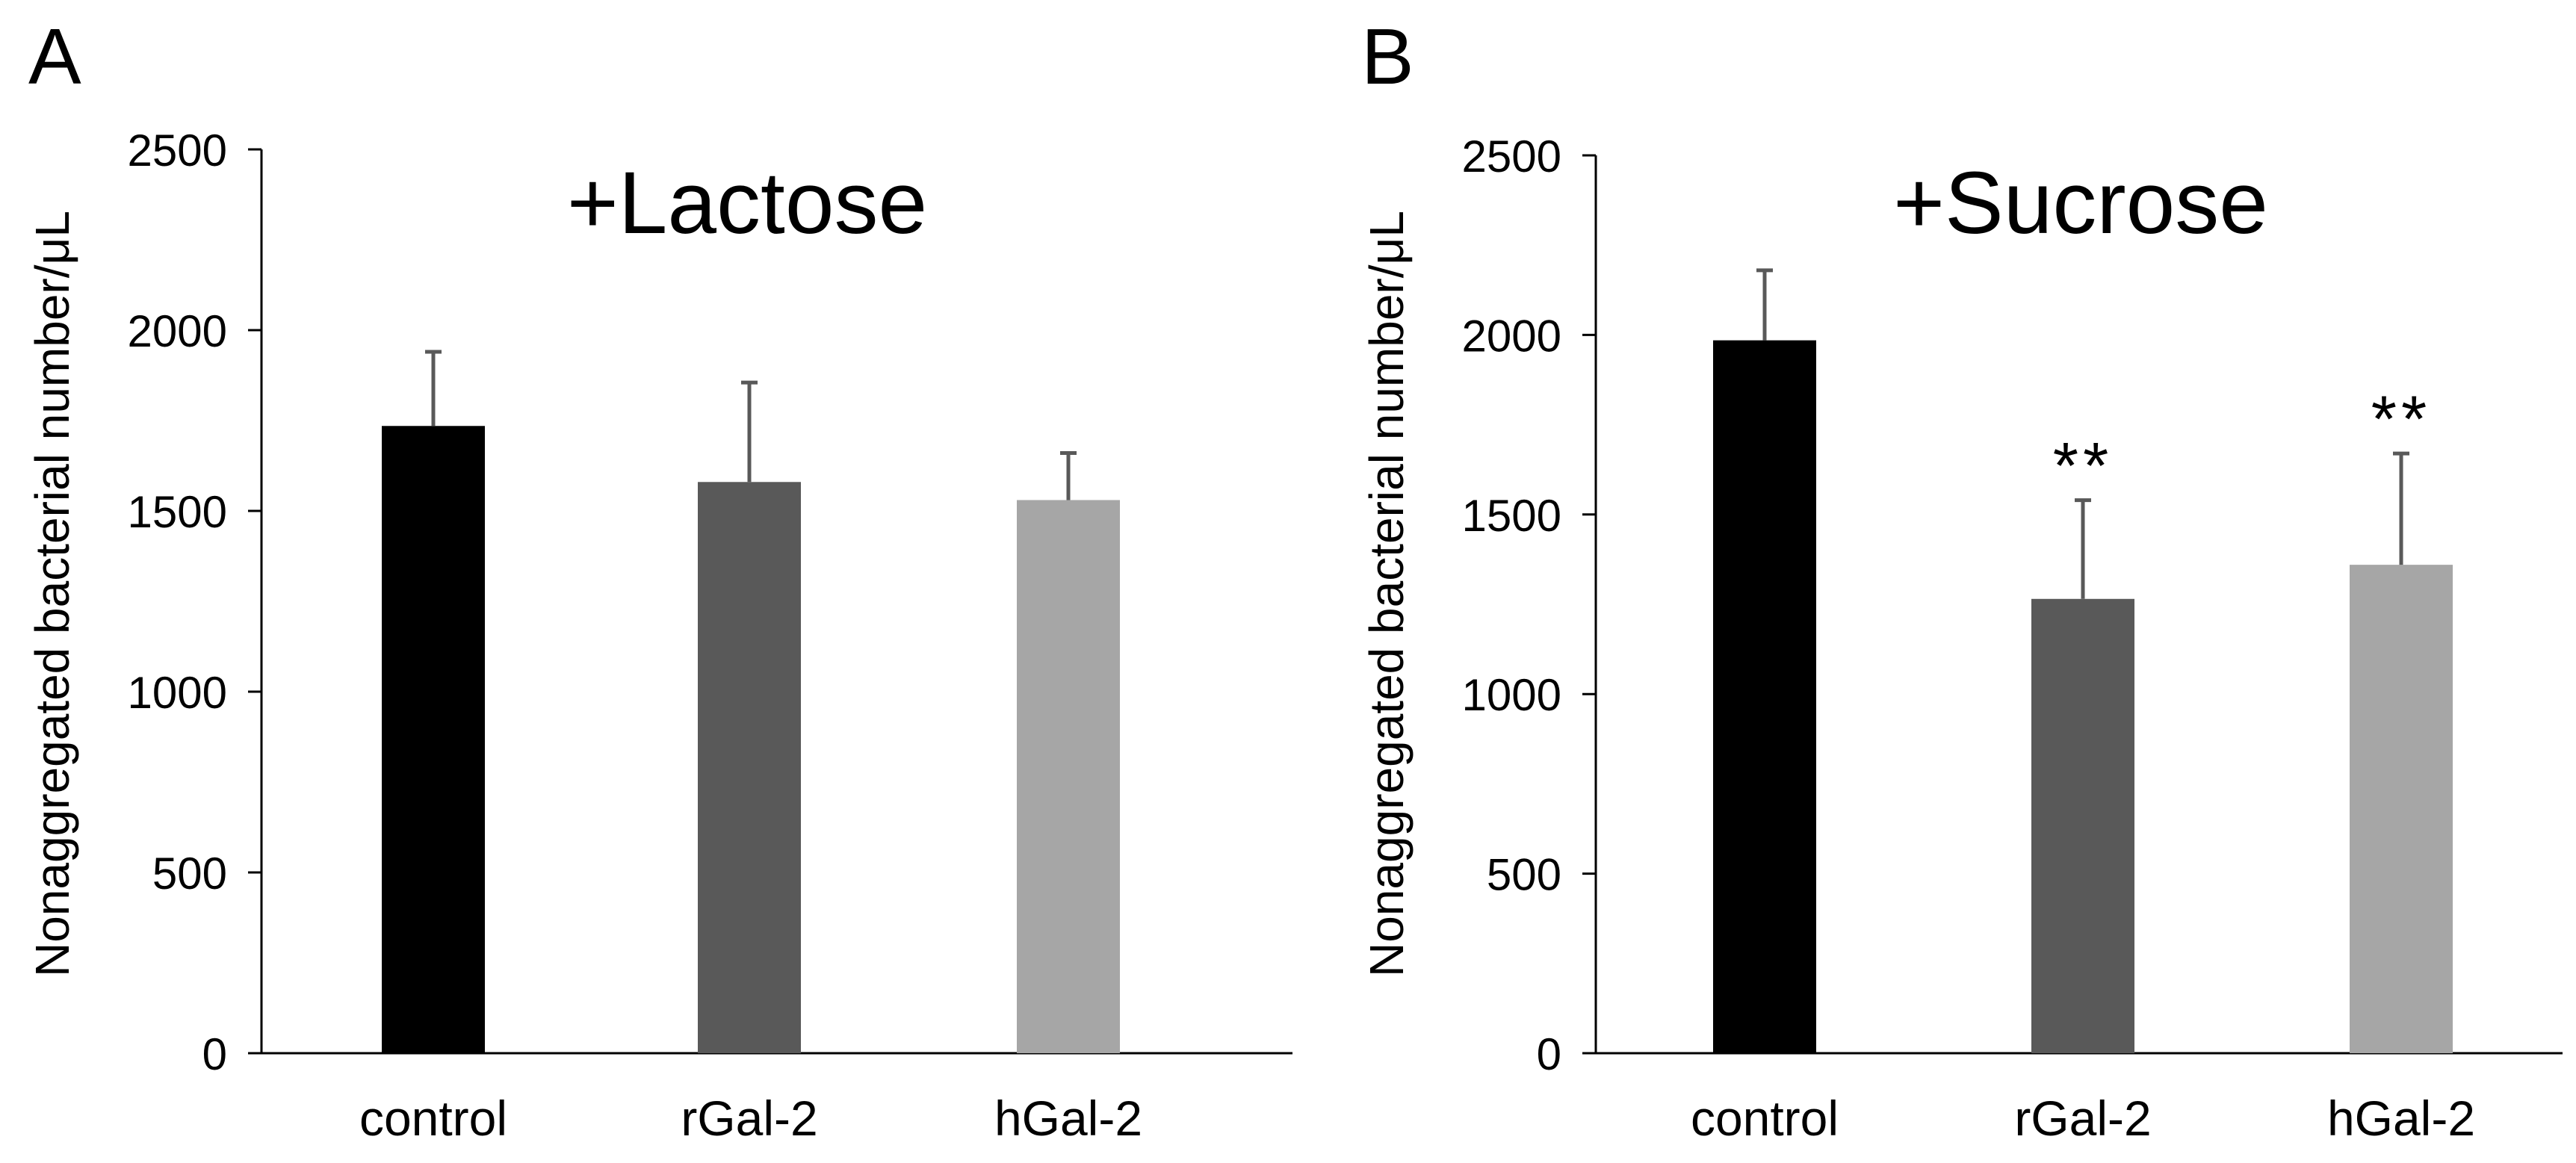  I want to click on panel-a-category-label-rgal-2: rGal-2, so click(749, 1118).